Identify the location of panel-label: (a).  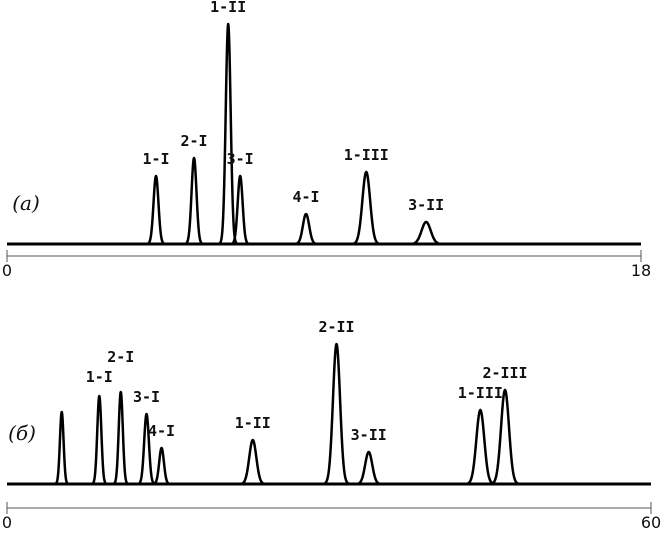
(26, 203).